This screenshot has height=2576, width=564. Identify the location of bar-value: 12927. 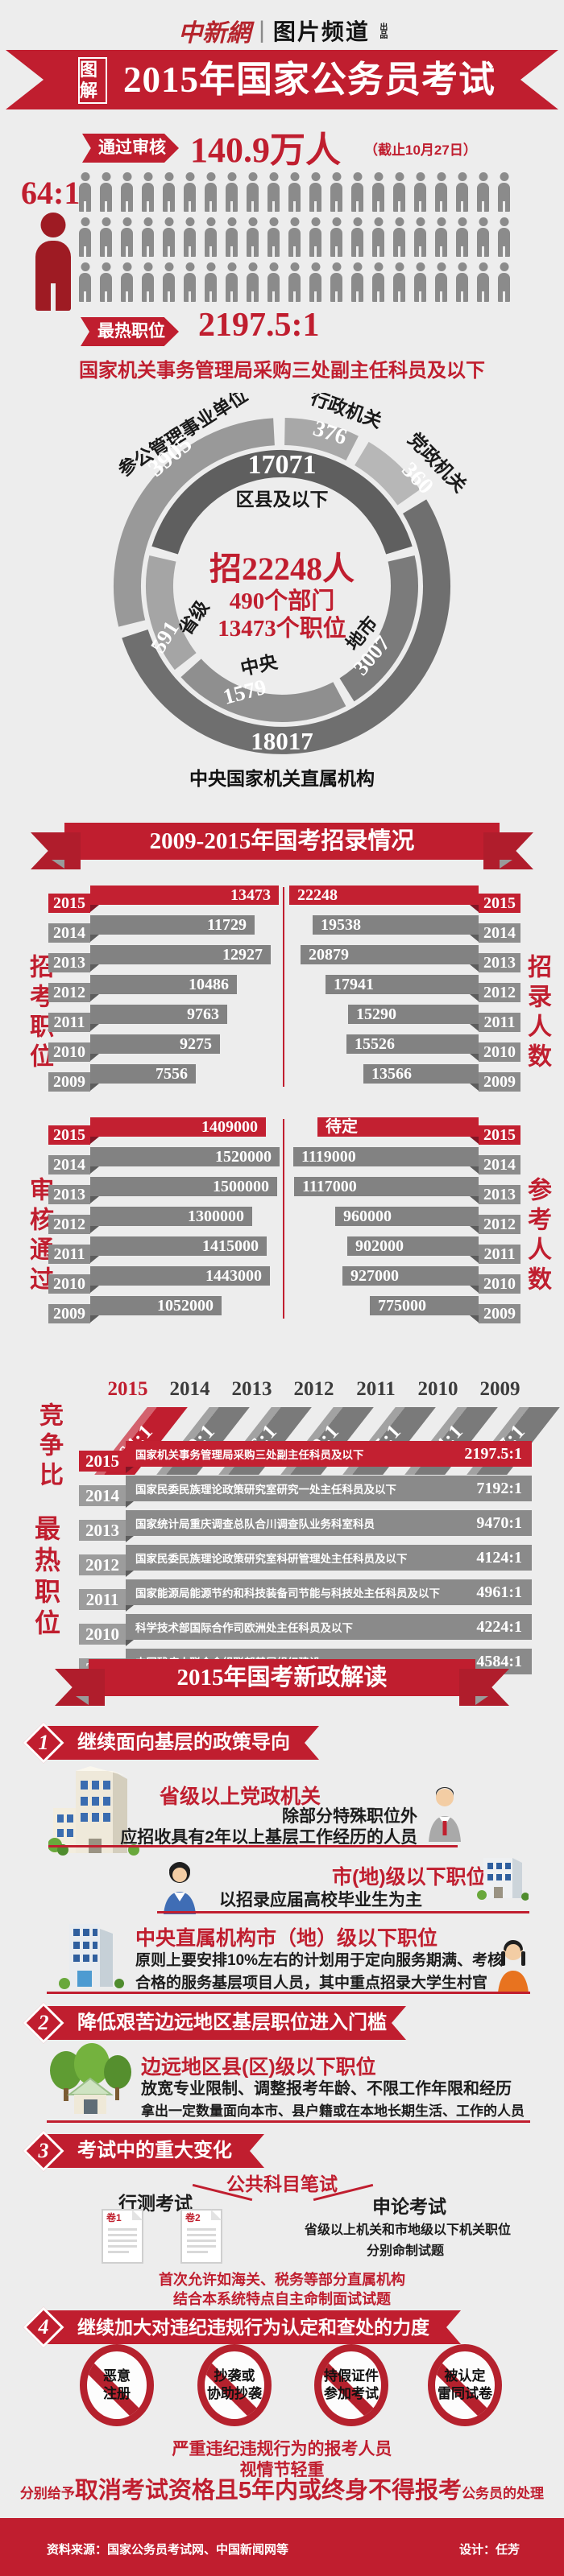
(242, 955).